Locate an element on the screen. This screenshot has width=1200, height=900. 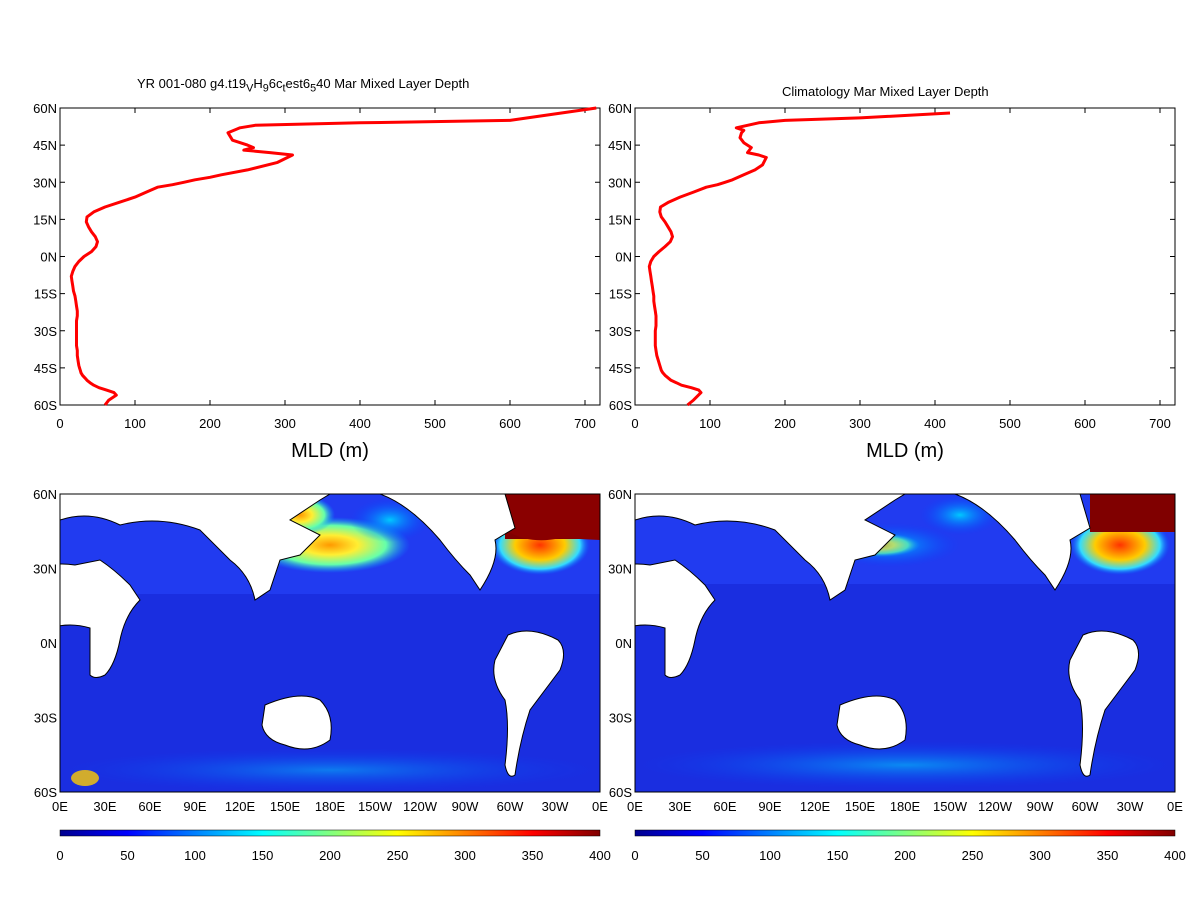
title-subscript: V is located at coordinates (250, 88).